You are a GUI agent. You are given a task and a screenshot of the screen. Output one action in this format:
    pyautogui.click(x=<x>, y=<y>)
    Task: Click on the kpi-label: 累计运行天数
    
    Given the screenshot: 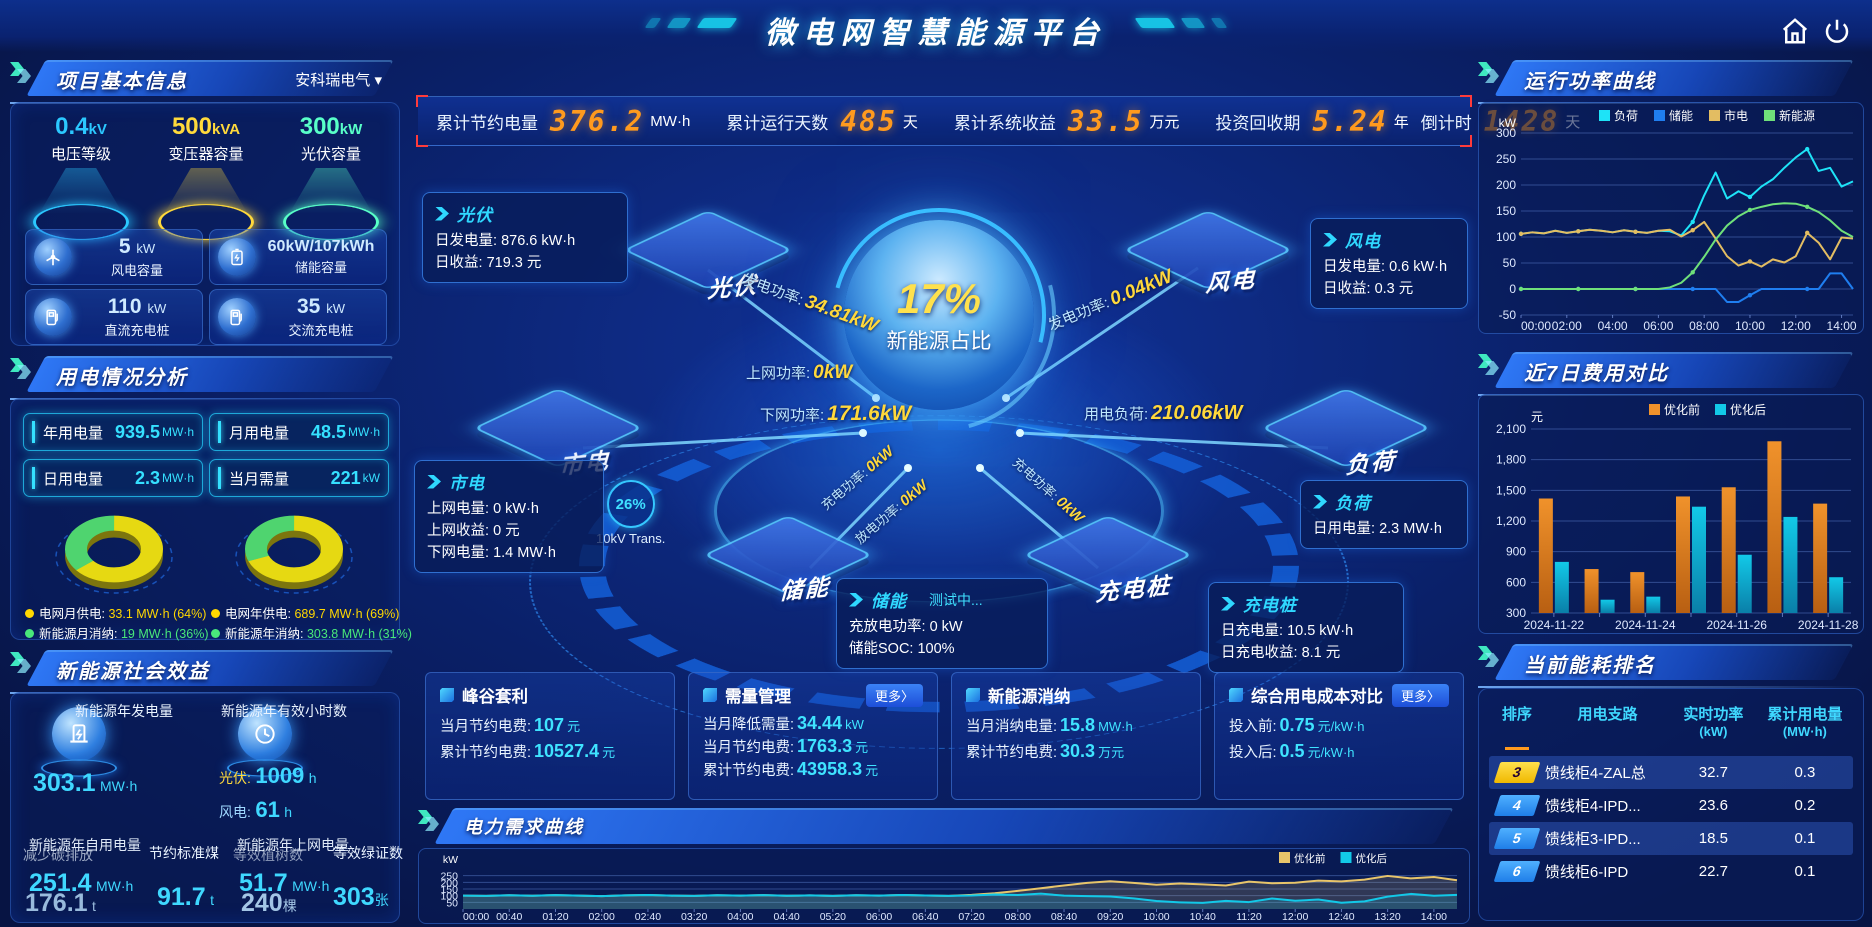 What is the action you would take?
    pyautogui.click(x=777, y=123)
    